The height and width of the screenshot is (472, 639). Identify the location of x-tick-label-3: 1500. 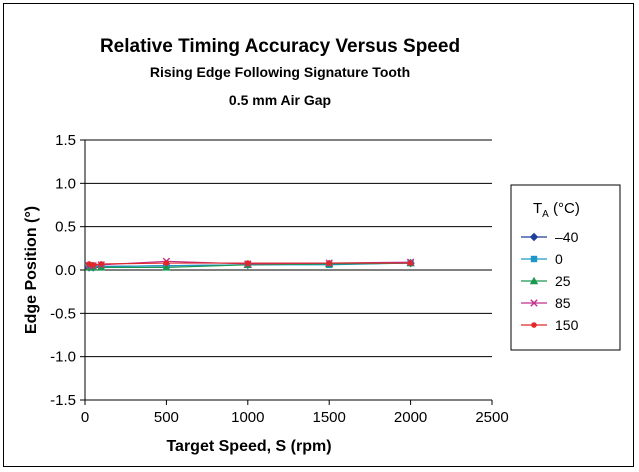
(329, 417).